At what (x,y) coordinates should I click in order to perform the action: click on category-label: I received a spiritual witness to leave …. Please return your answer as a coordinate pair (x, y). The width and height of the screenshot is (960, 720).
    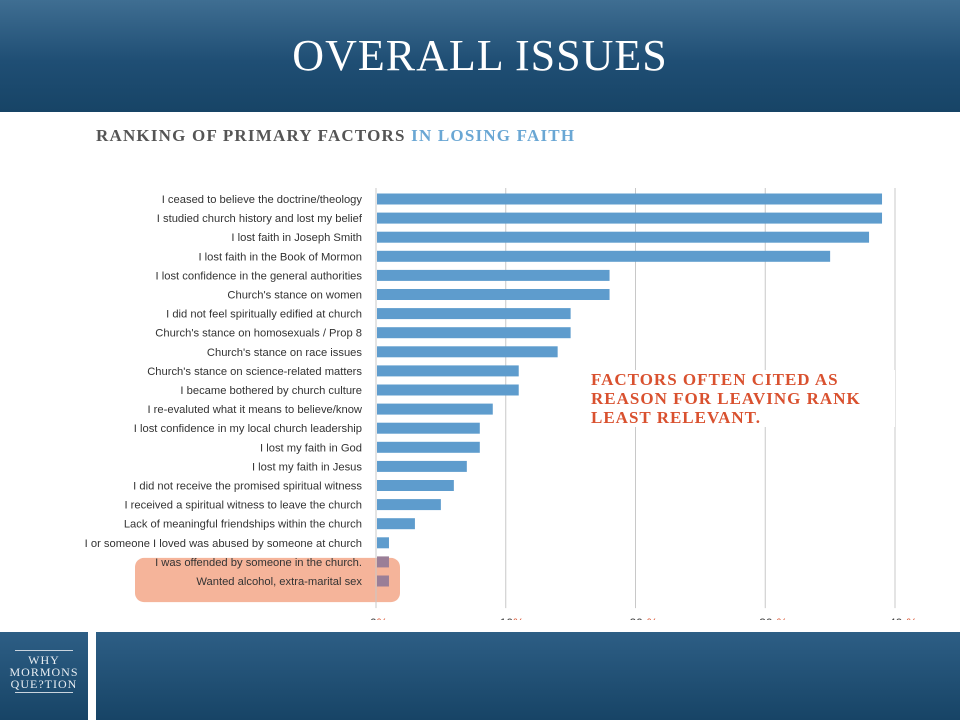
    Looking at the image, I should click on (243, 506).